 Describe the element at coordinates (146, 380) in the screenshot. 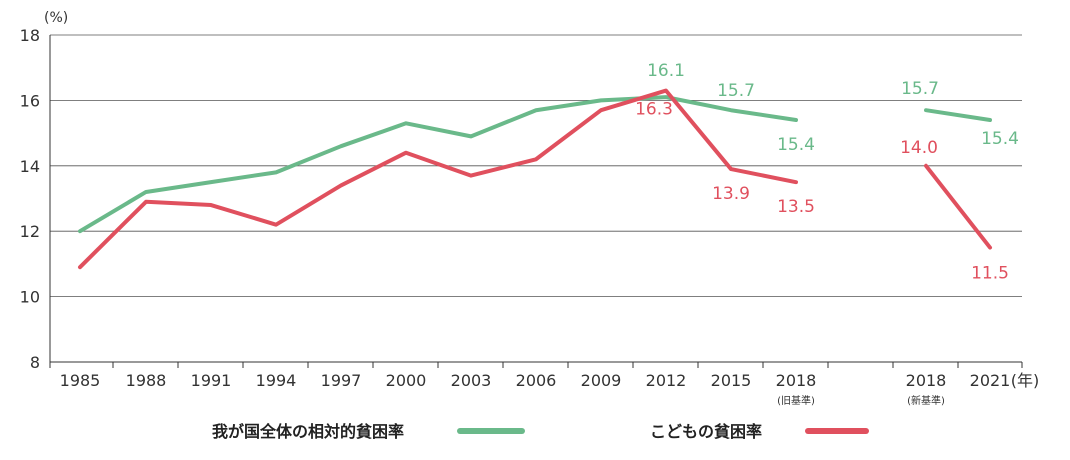

I see `x-tick-label: 1988` at that location.